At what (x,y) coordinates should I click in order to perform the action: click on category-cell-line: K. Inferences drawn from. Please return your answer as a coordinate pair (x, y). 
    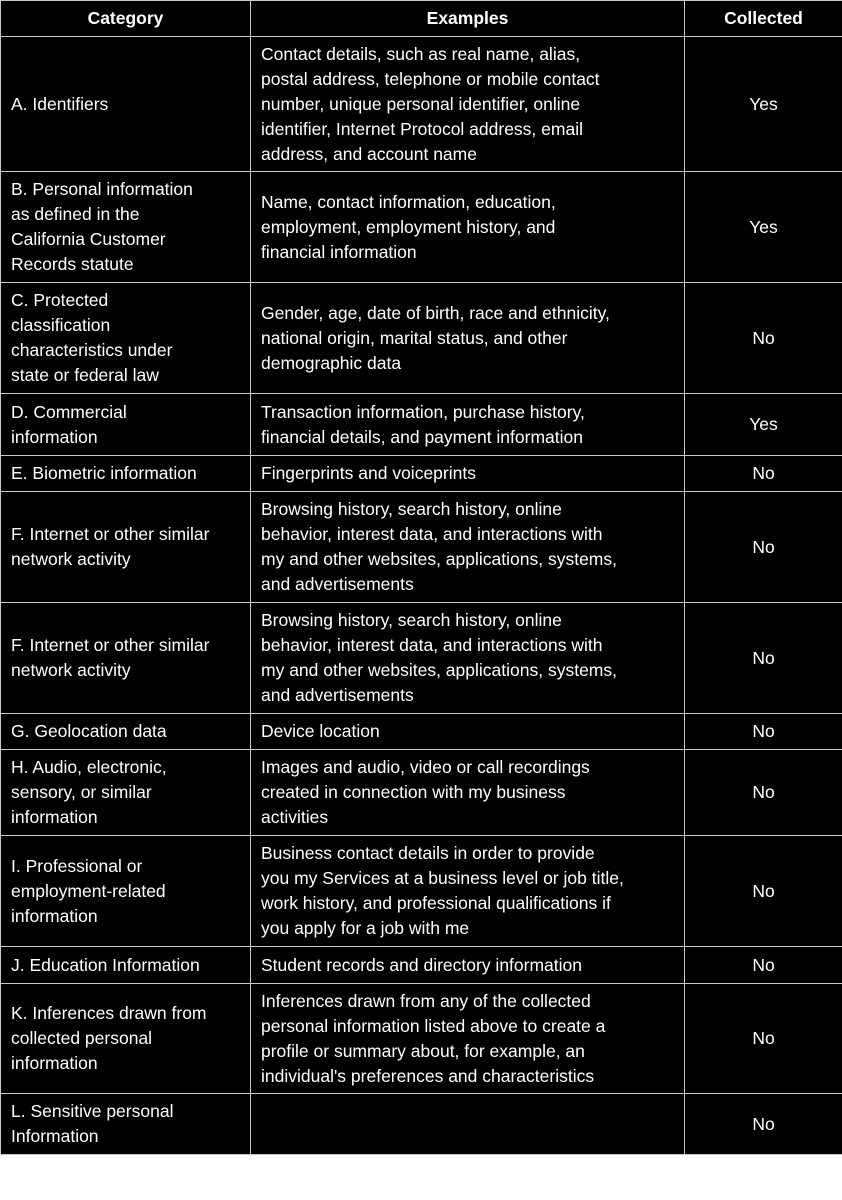
    Looking at the image, I should click on (109, 1013).